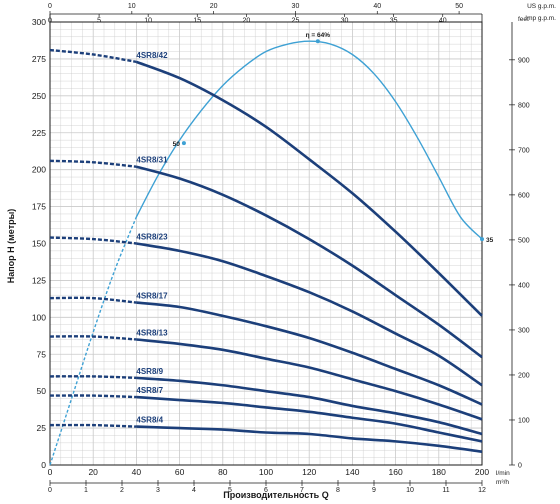 The width and height of the screenshot is (560, 504). What do you see at coordinates (137, 472) in the screenshot?
I see `x-tick-label: 40` at bounding box center [137, 472].